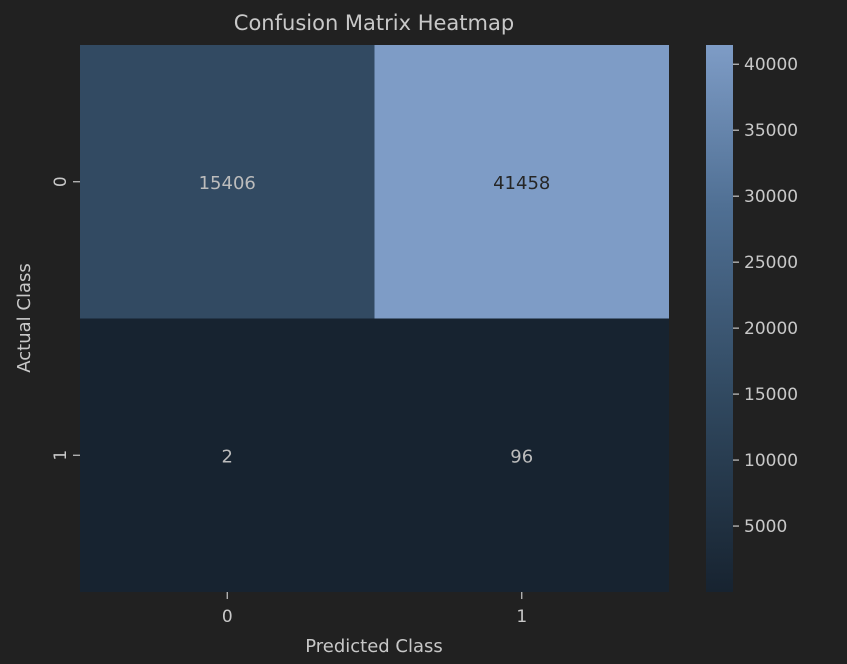  I want to click on y-axis-label: Actual Class, so click(24, 317).